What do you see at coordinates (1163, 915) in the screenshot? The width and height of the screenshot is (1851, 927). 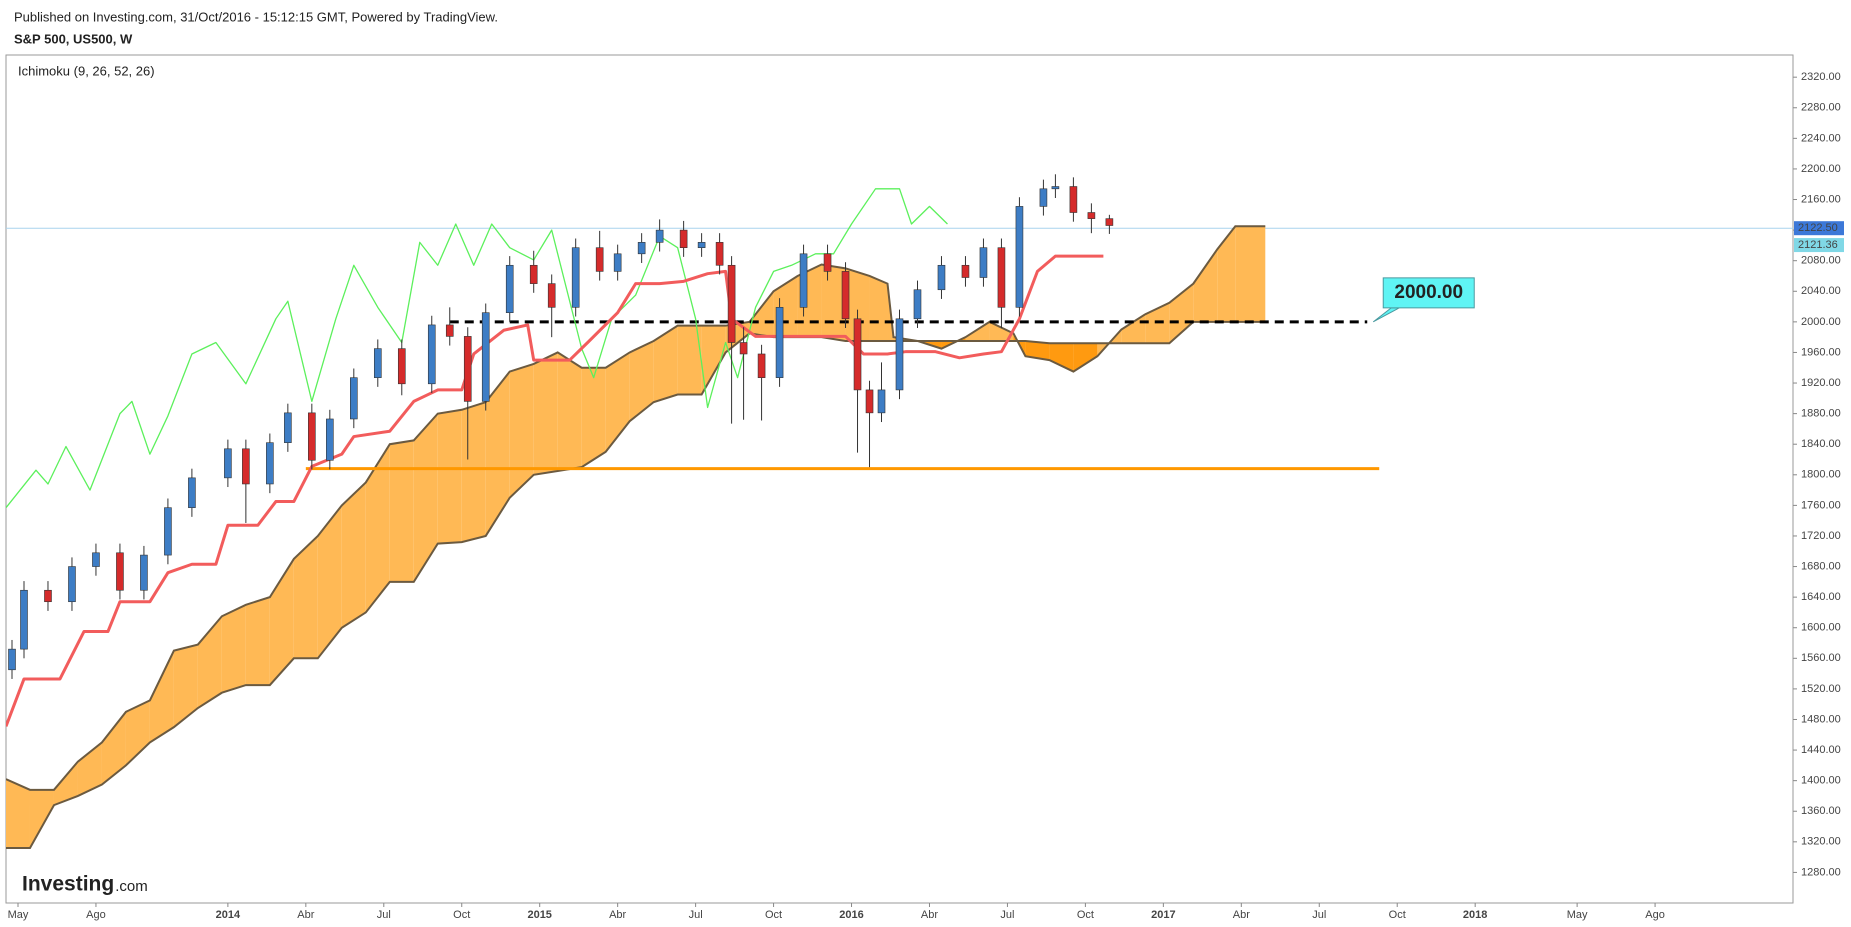 I see `x-tick-label: 2017` at bounding box center [1163, 915].